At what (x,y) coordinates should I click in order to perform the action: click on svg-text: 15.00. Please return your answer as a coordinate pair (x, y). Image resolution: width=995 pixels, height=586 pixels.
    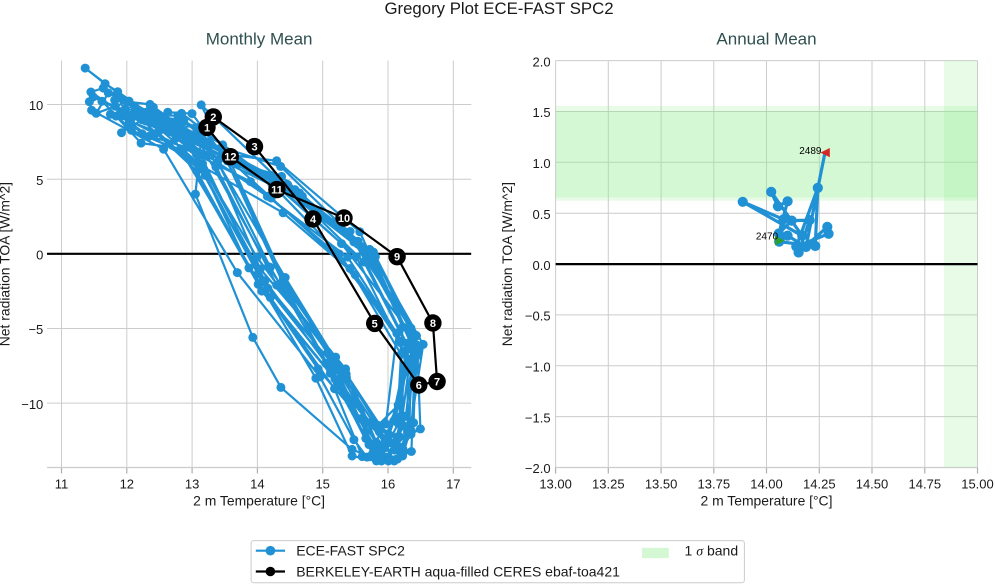
    Looking at the image, I should click on (977, 484).